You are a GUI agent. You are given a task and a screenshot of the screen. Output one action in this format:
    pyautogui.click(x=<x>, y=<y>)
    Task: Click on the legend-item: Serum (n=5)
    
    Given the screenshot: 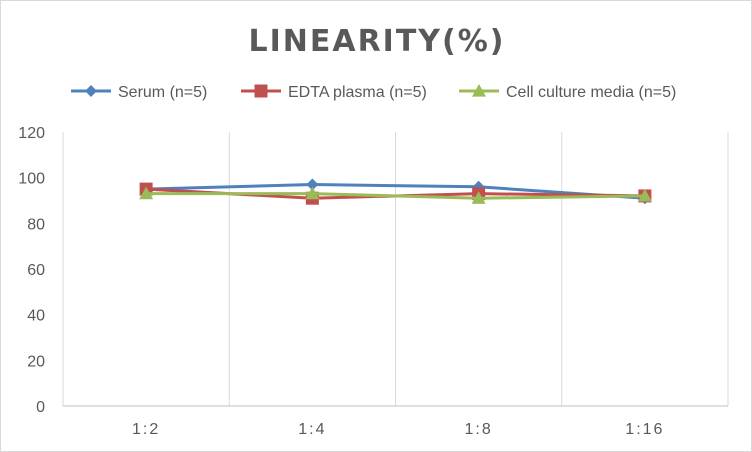 What is the action you would take?
    pyautogui.click(x=139, y=92)
    